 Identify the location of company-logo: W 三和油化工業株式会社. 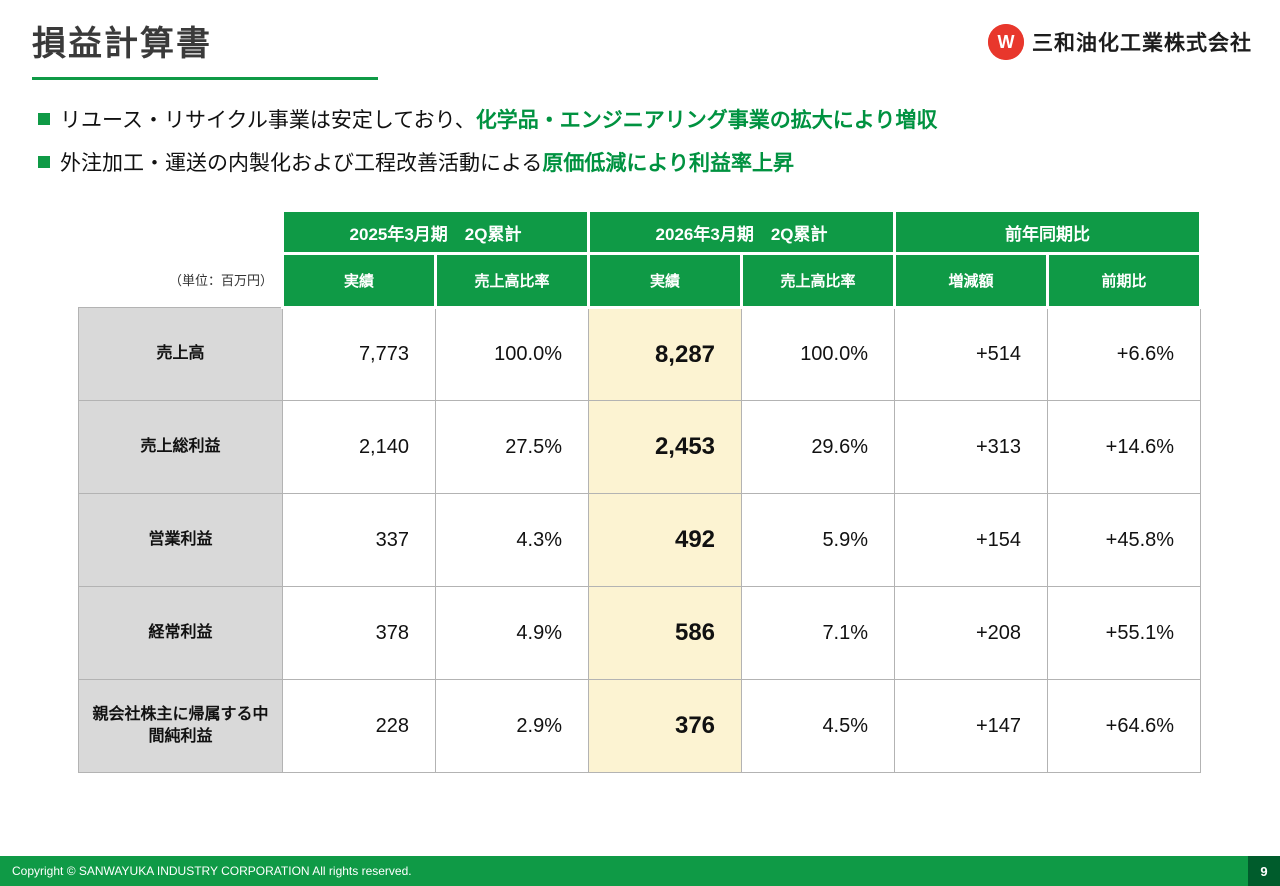
(1120, 42).